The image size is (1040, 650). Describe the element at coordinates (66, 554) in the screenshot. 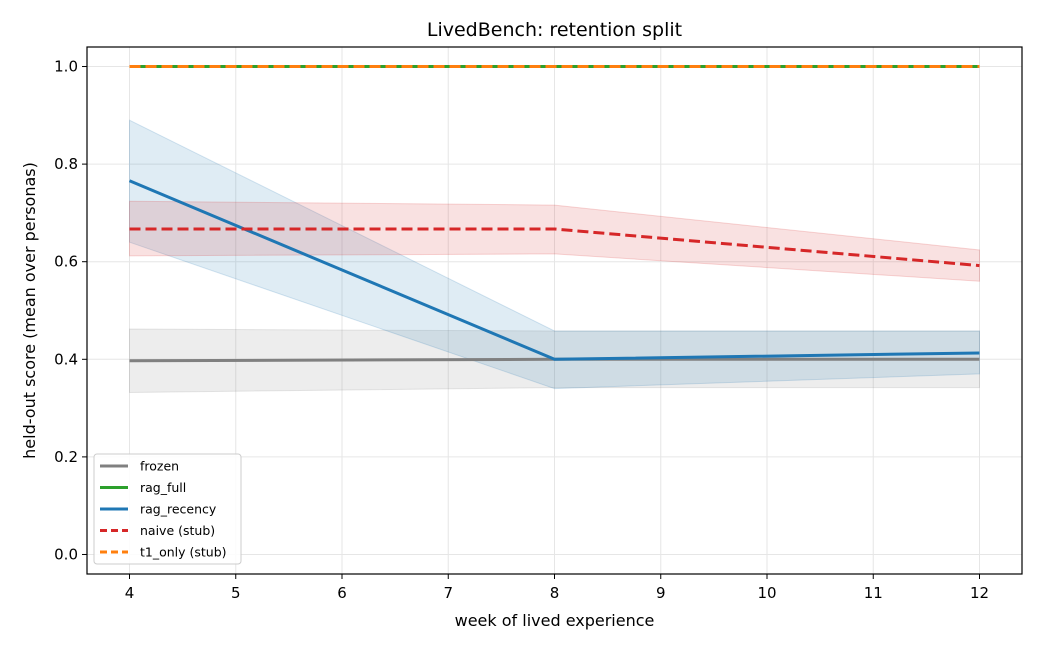

I see `y-tick-label: 0.0` at that location.